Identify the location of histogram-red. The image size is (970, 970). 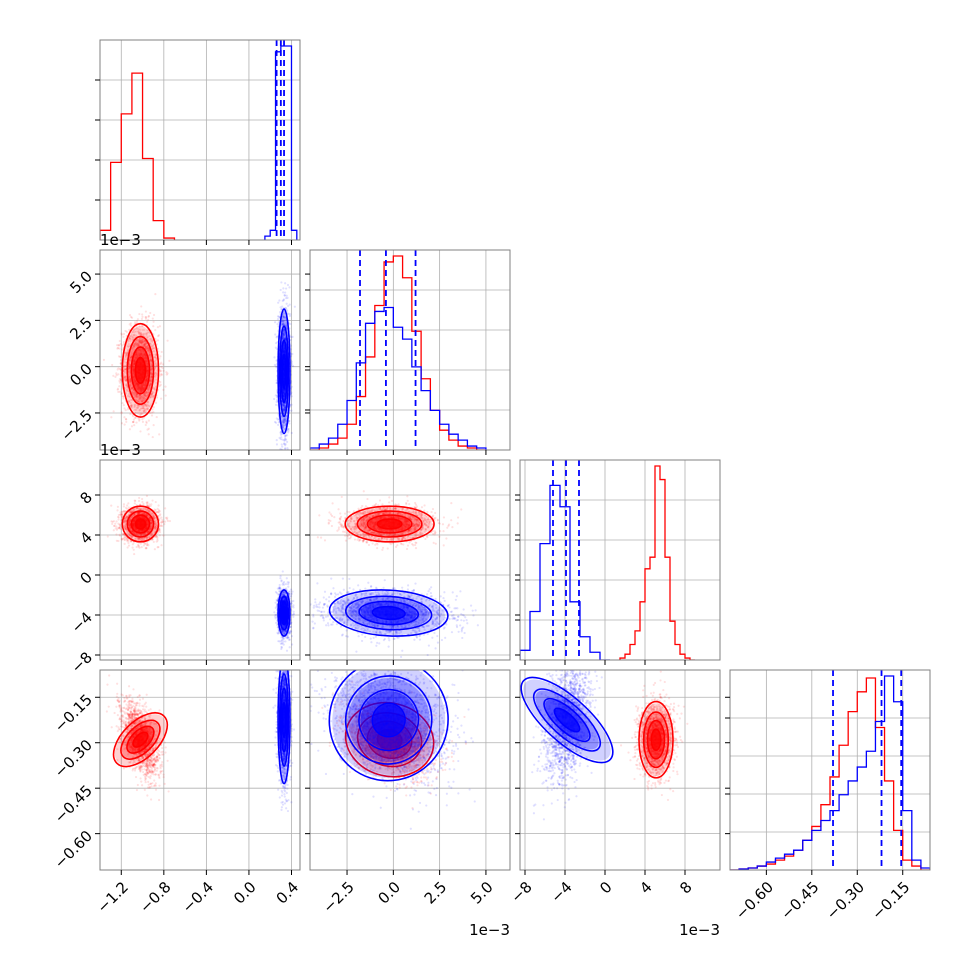
(138, 156).